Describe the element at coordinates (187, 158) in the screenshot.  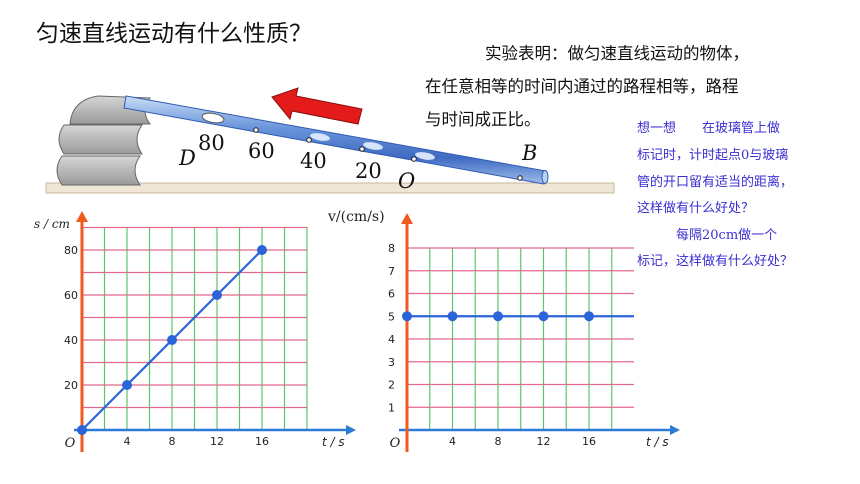
I see `tube-label-d: D` at that location.